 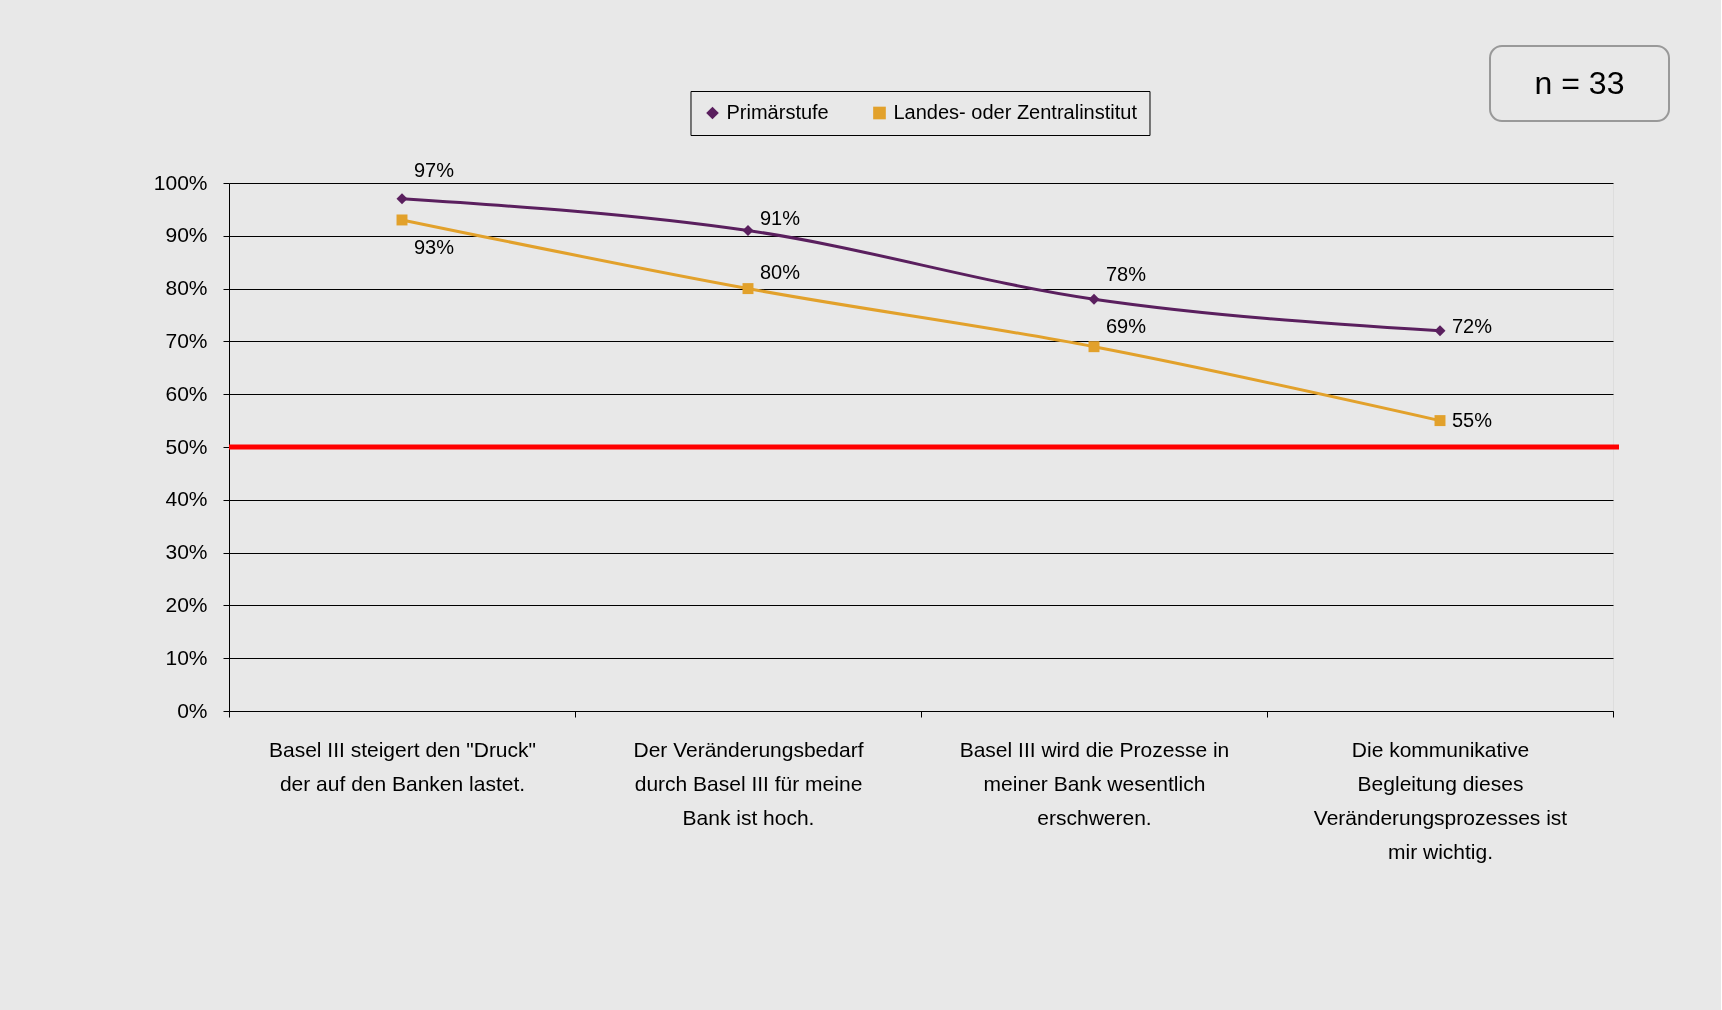 What do you see at coordinates (186, 288) in the screenshot?
I see `y-tick-label: 80%` at bounding box center [186, 288].